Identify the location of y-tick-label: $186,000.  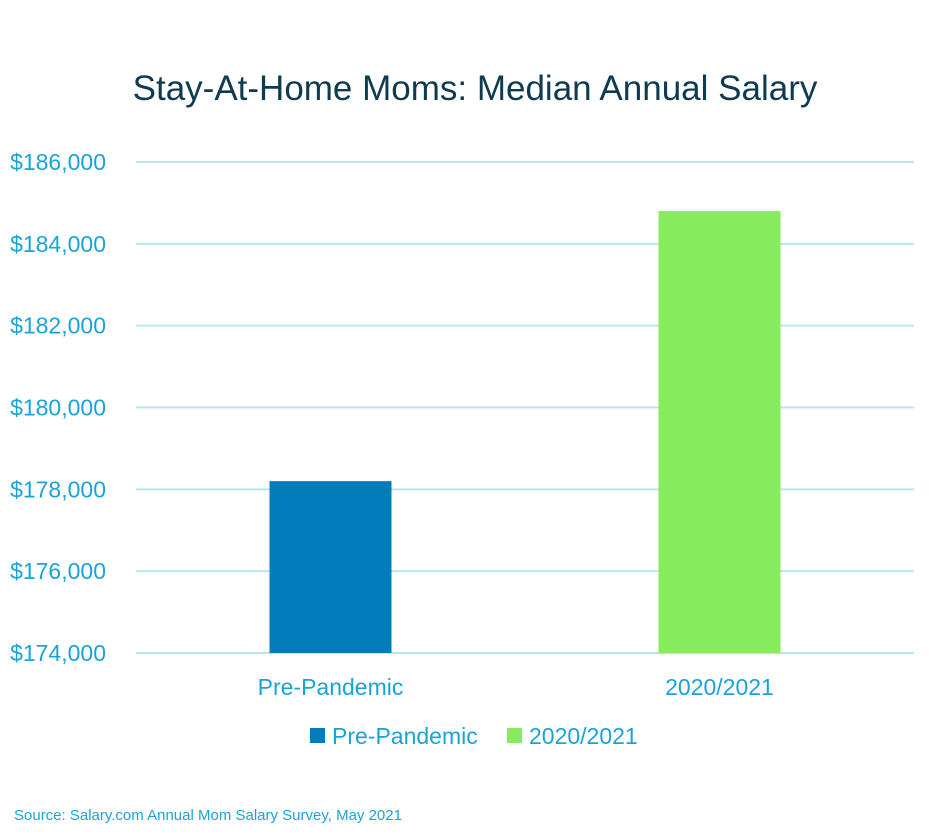
(58, 162).